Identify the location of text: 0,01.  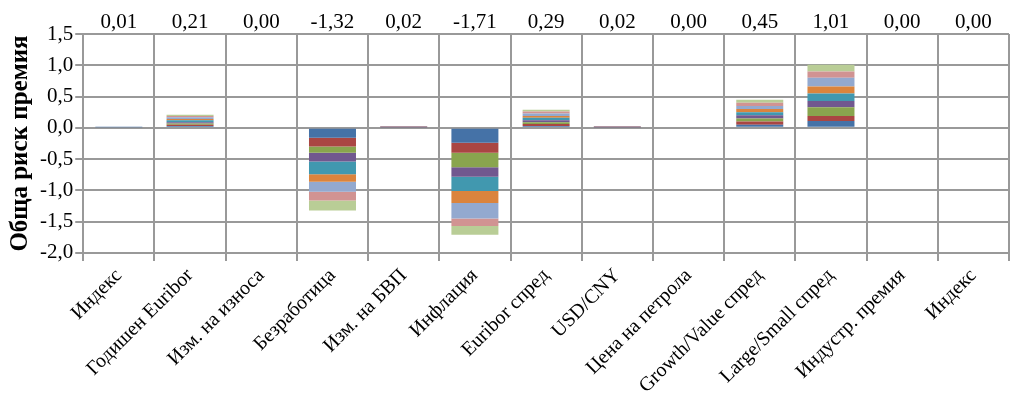
(119, 21).